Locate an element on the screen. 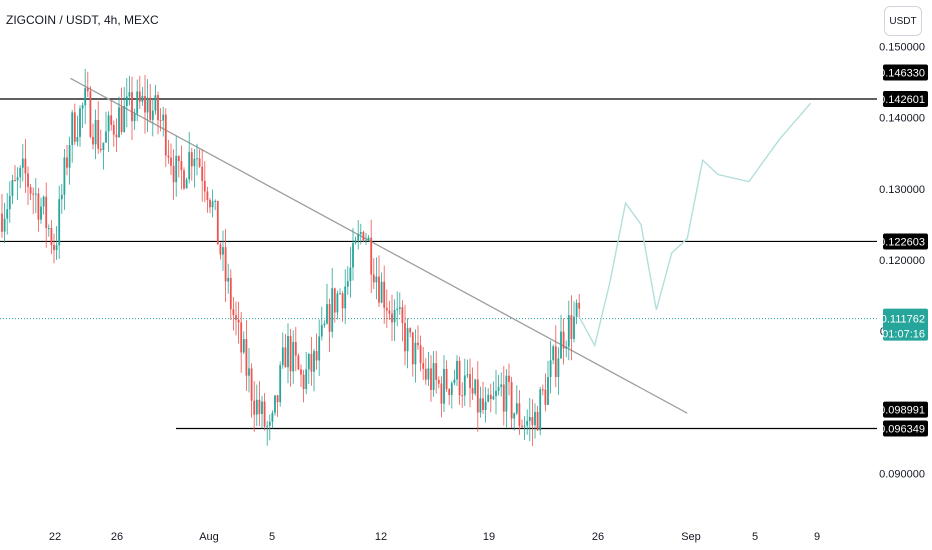  current-price-tag-bg is located at coordinates (905, 324).